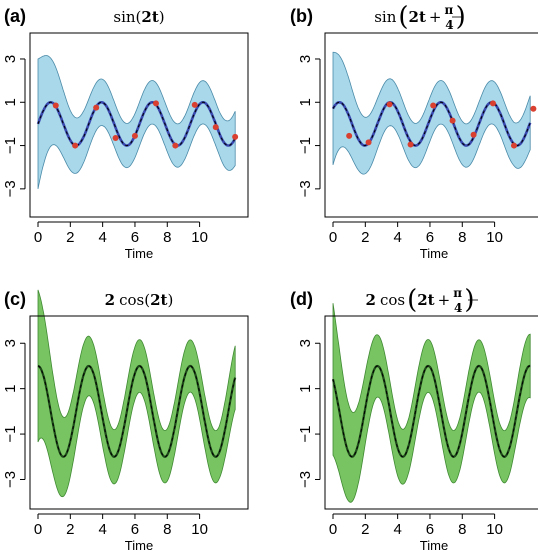 This screenshot has height=553, width=538. What do you see at coordinates (392, 300) in the screenshot?
I see `title-part: cos` at bounding box center [392, 300].